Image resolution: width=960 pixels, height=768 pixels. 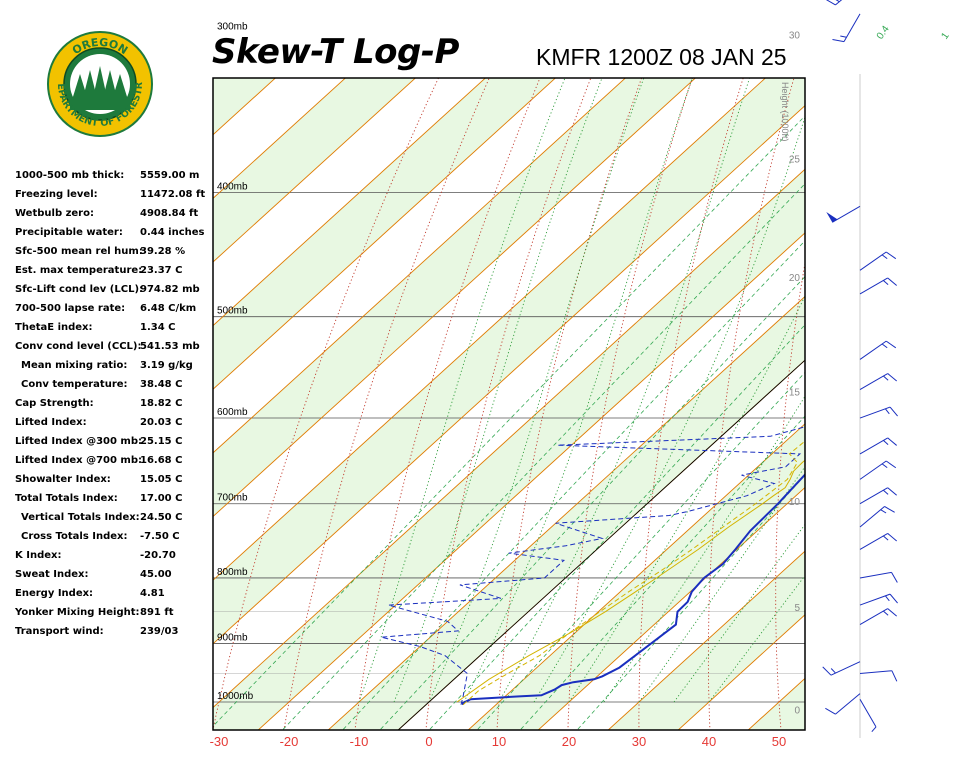 I want to click on index-row: Showalter Index: 15.05 C, so click(x=112, y=483).